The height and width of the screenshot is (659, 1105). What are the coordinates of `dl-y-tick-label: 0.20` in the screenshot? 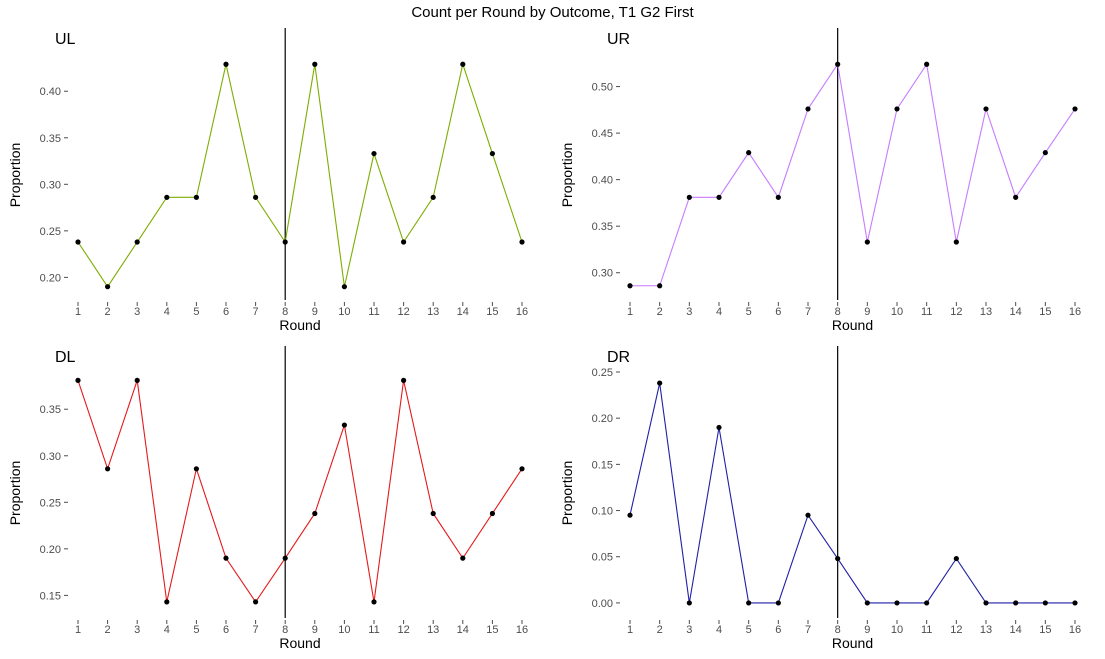 It's located at (50, 550).